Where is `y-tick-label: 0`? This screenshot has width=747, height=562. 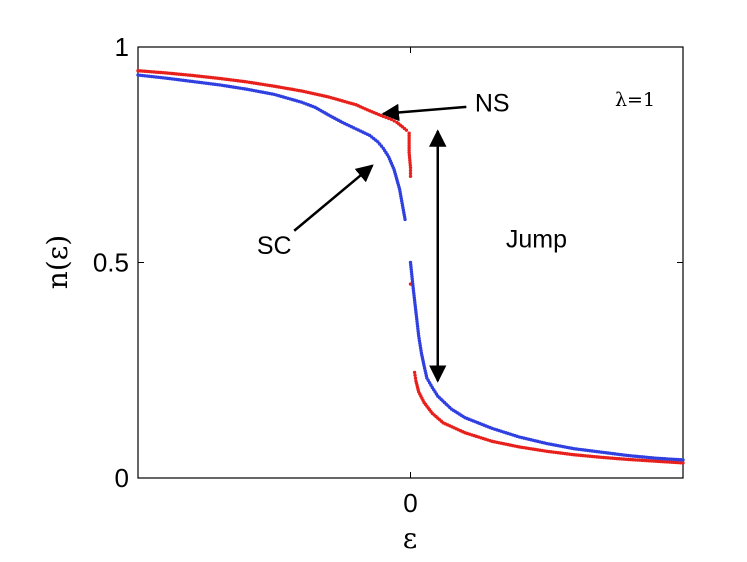
y-tick-label: 0 is located at coordinates (122, 478).